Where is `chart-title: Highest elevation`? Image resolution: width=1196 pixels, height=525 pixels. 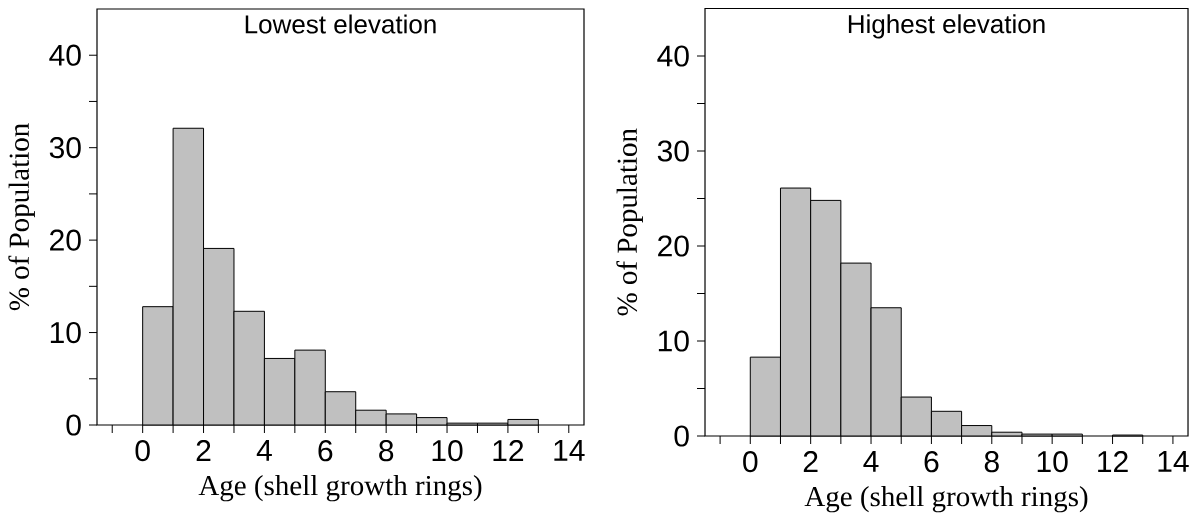 chart-title: Highest elevation is located at coordinates (946, 26).